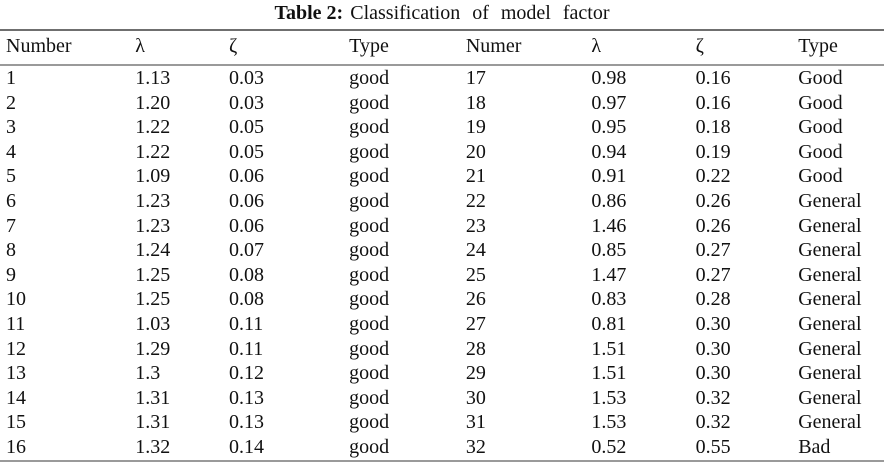 Image resolution: width=884 pixels, height=465 pixels. I want to click on table-caption-label: Table 2:, so click(309, 13).